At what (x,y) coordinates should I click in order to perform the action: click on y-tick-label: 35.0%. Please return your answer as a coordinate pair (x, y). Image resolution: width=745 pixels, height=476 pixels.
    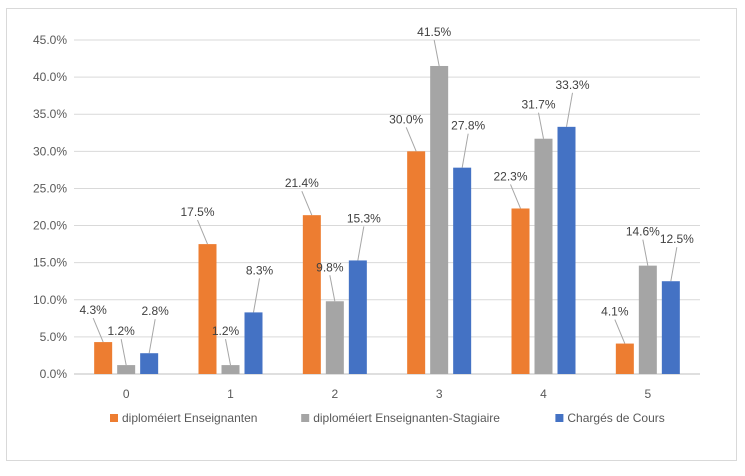
    Looking at the image, I should click on (50, 114).